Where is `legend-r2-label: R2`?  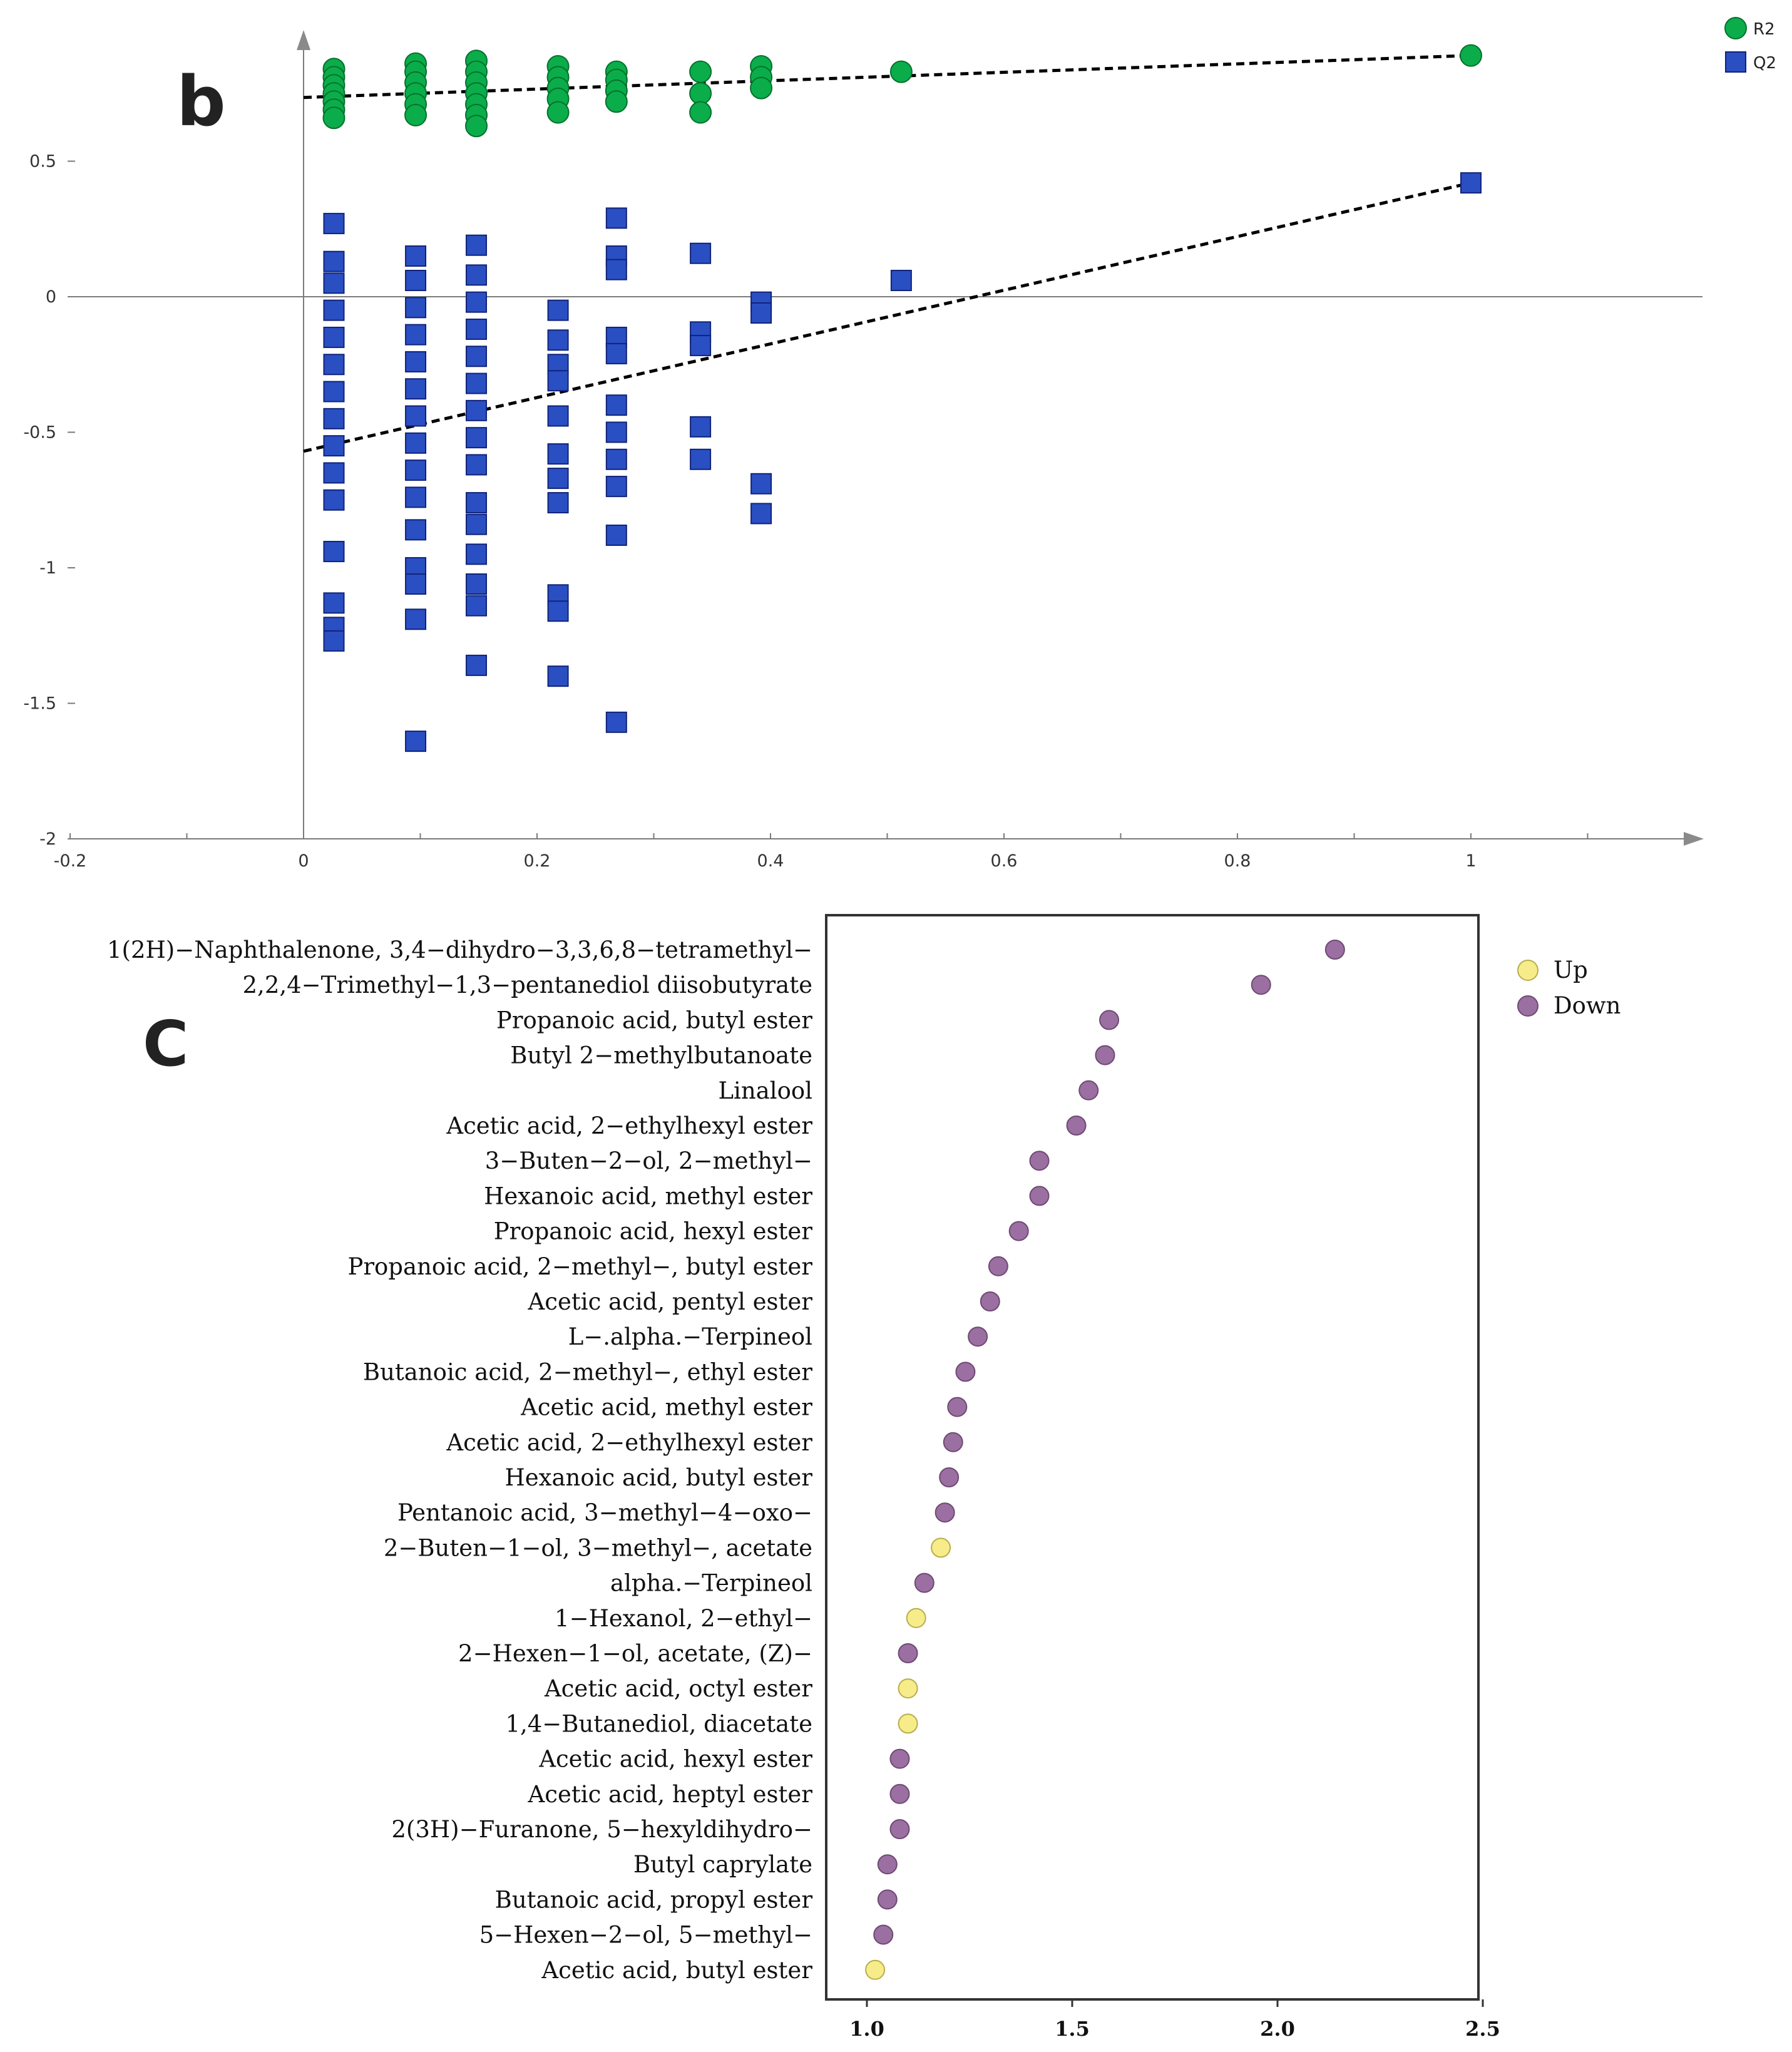
legend-r2-label: R2 is located at coordinates (1764, 29).